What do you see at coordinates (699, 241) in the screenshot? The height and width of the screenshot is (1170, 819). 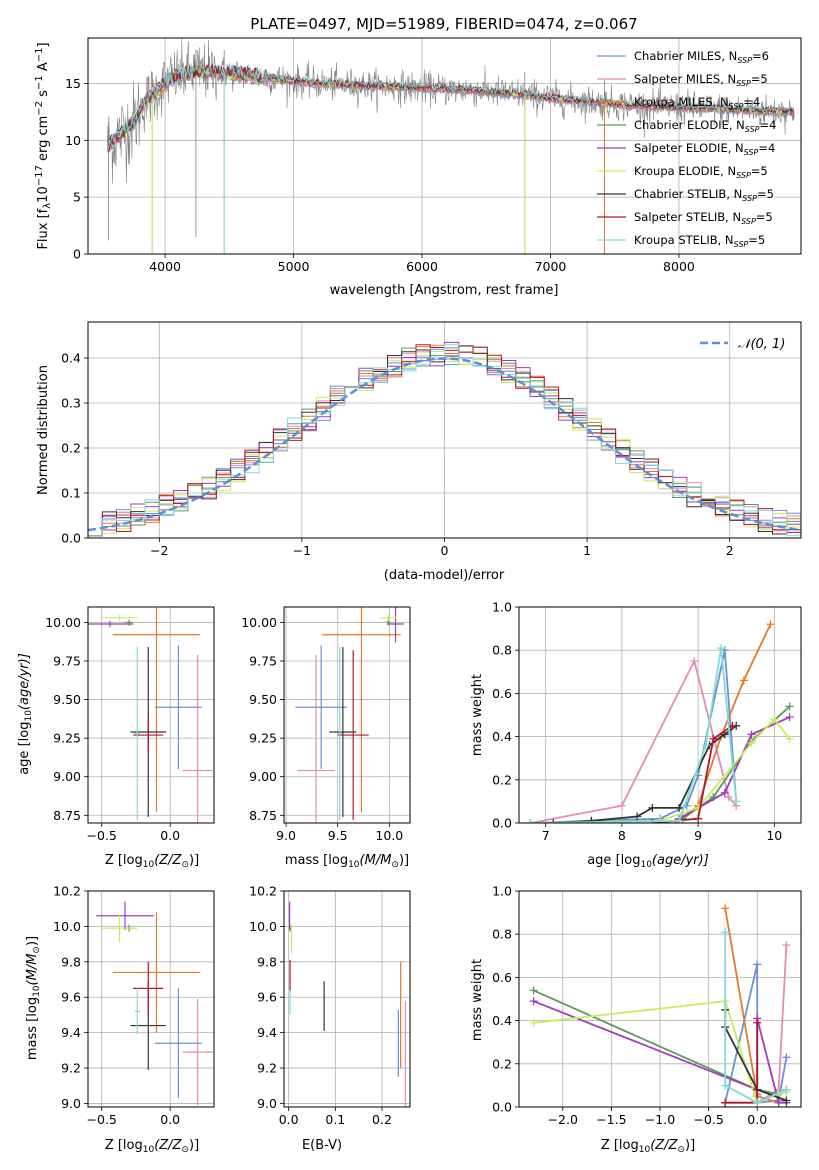 I see `legend-label-kroupa_stelib: Kroupa STELIB, NSSP=5` at bounding box center [699, 241].